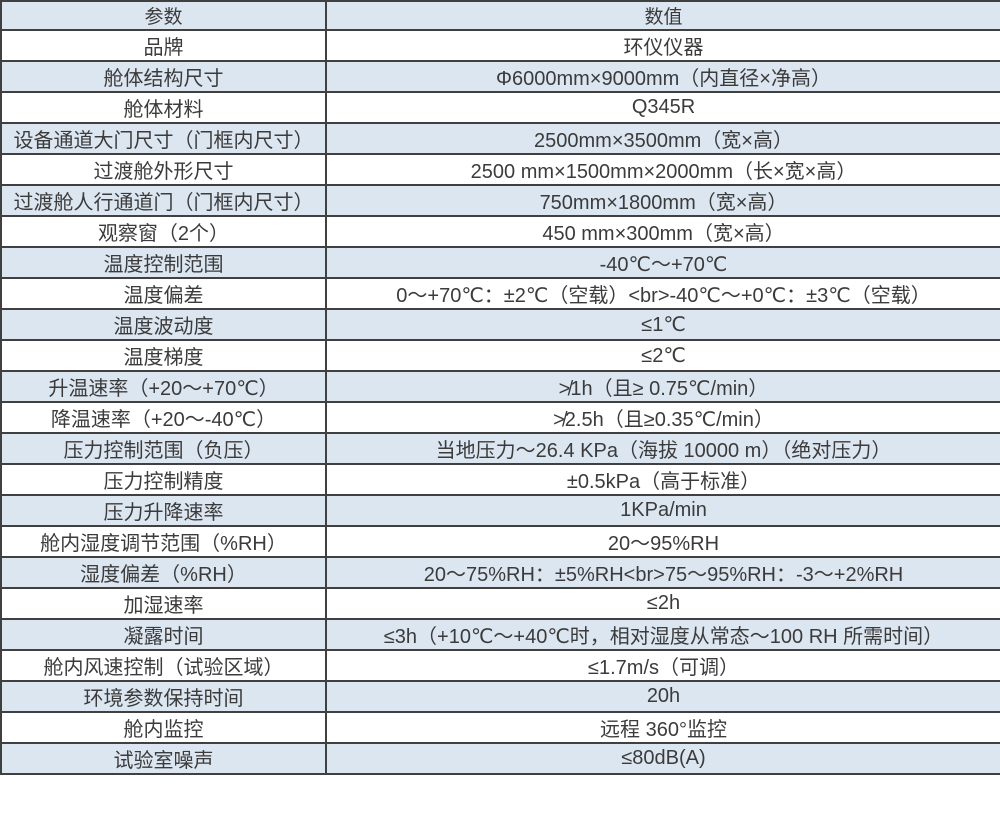  Describe the element at coordinates (662, 696) in the screenshot. I see `value-cell: 20h` at that location.